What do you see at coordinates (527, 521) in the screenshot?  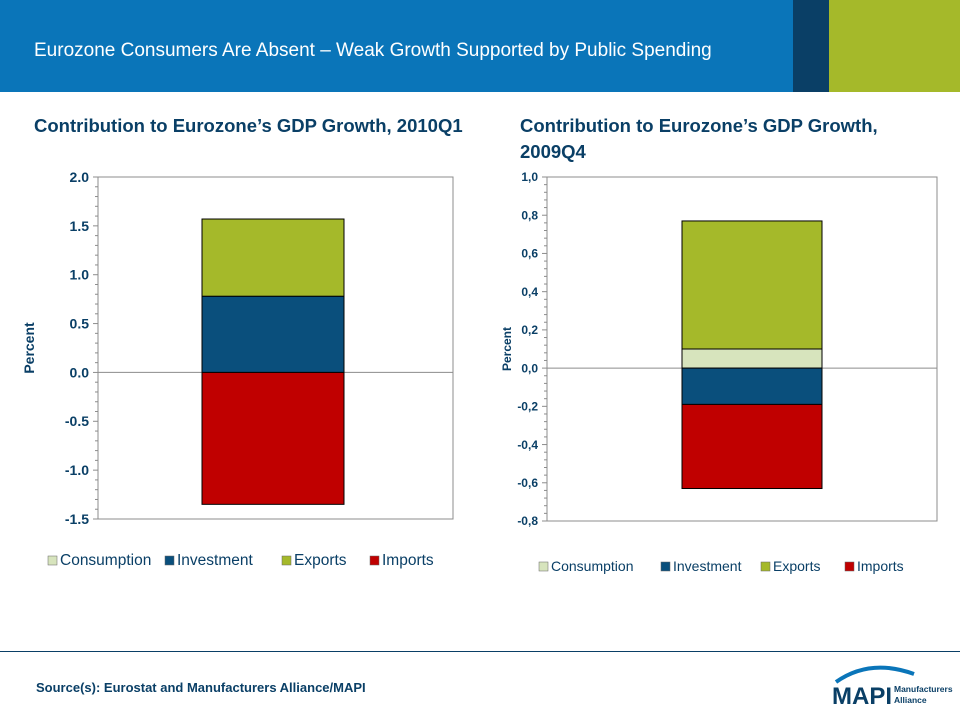 I see `y-tick-label: -0,8` at bounding box center [527, 521].